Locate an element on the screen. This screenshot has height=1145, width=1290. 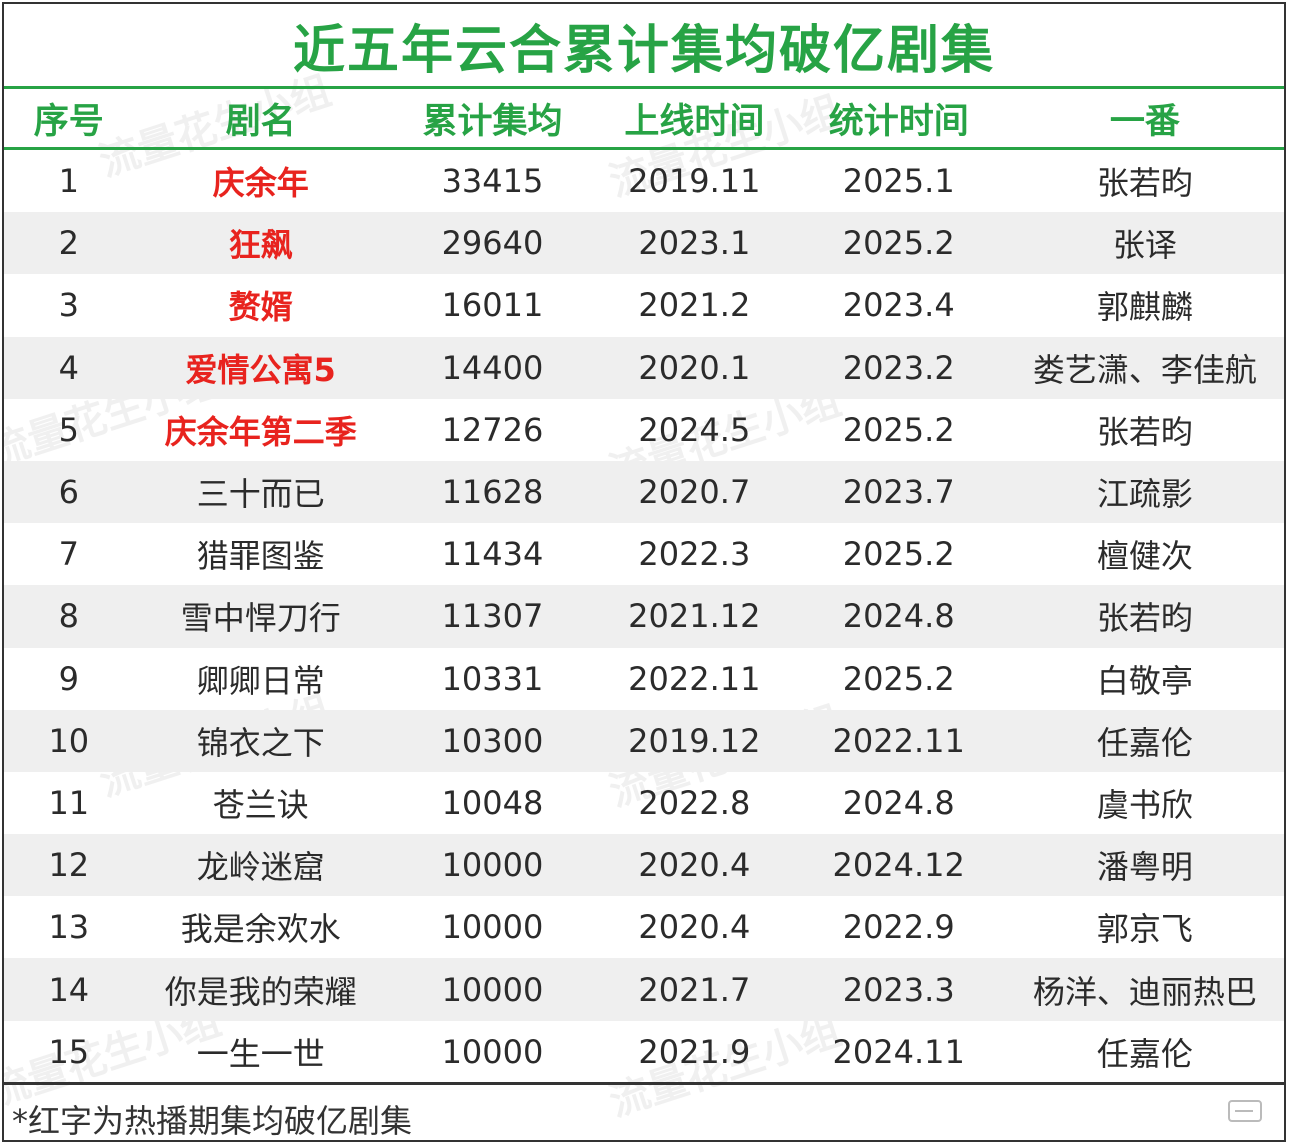
cell-launch: 2022.8 is located at coordinates (694, 802).